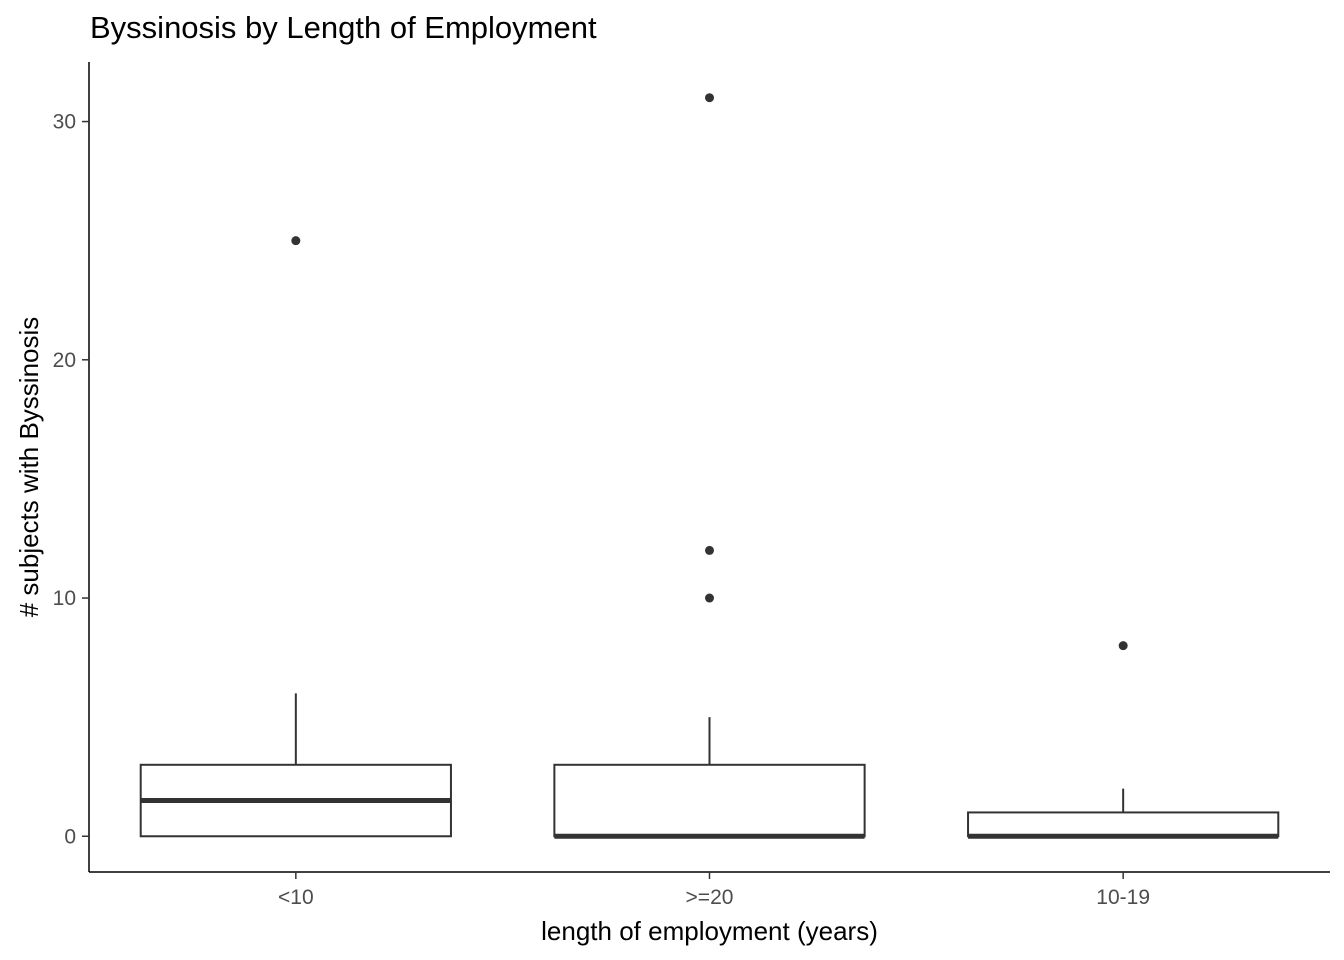 The height and width of the screenshot is (960, 1344). Describe the element at coordinates (296, 897) in the screenshot. I see `x-tick-label: <10` at that location.